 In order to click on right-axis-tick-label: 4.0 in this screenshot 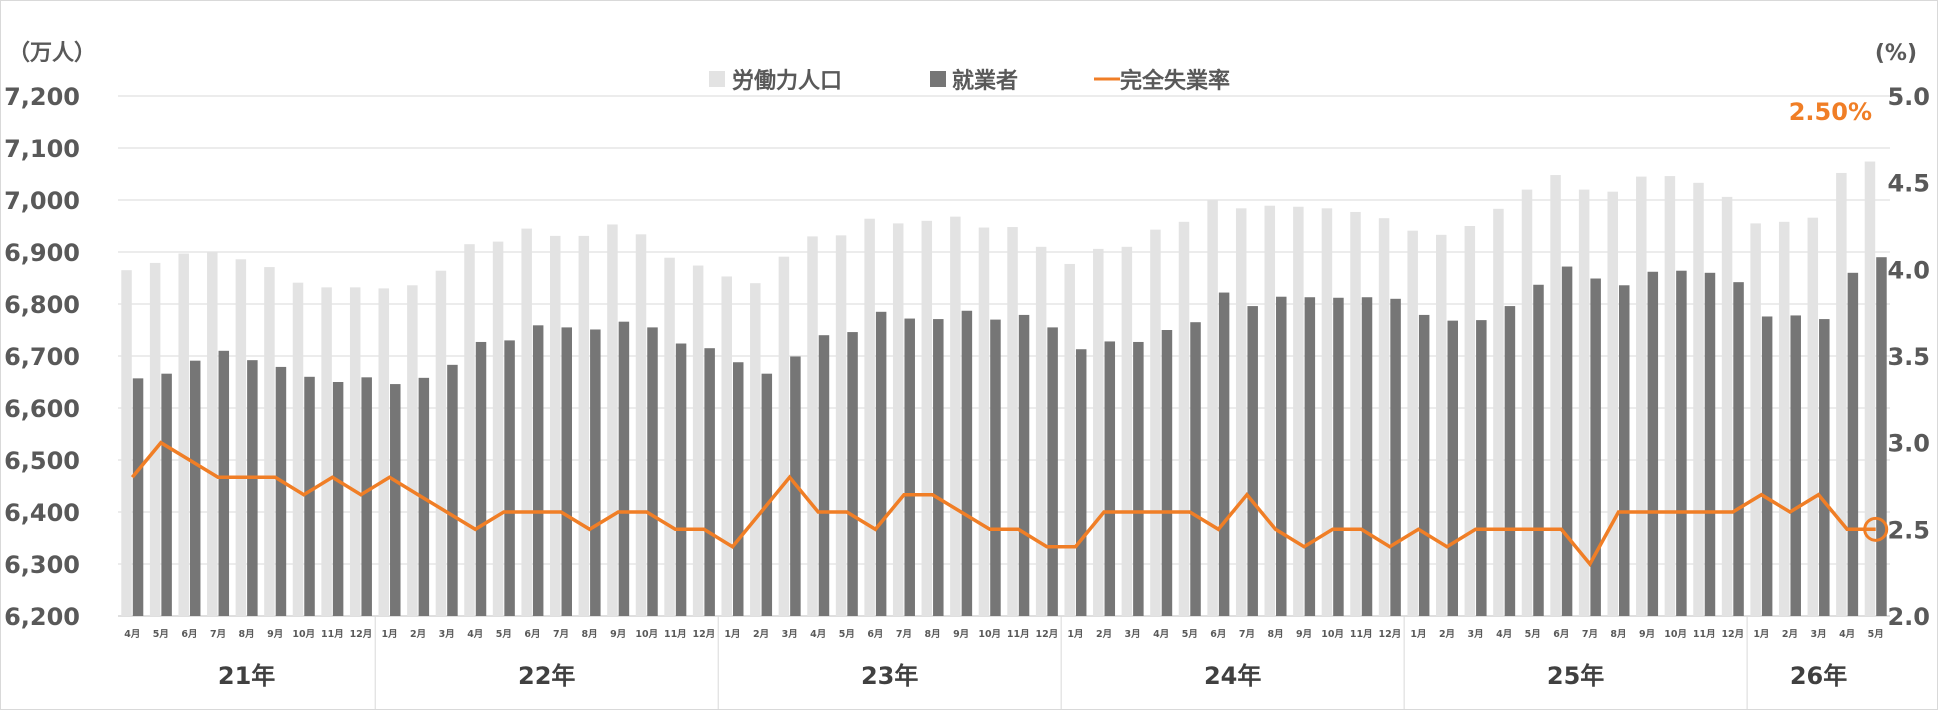, I will do `click(1908, 270)`.